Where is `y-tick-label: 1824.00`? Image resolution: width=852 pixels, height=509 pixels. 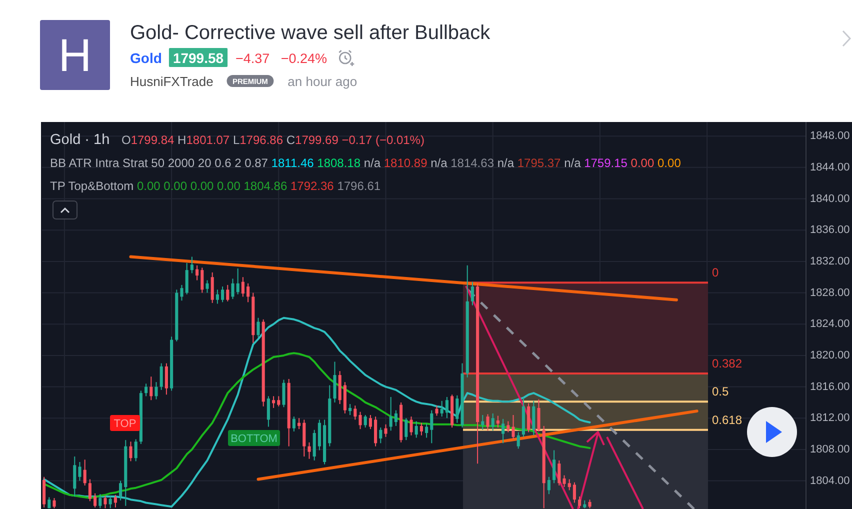
y-tick-label: 1824.00 is located at coordinates (830, 324).